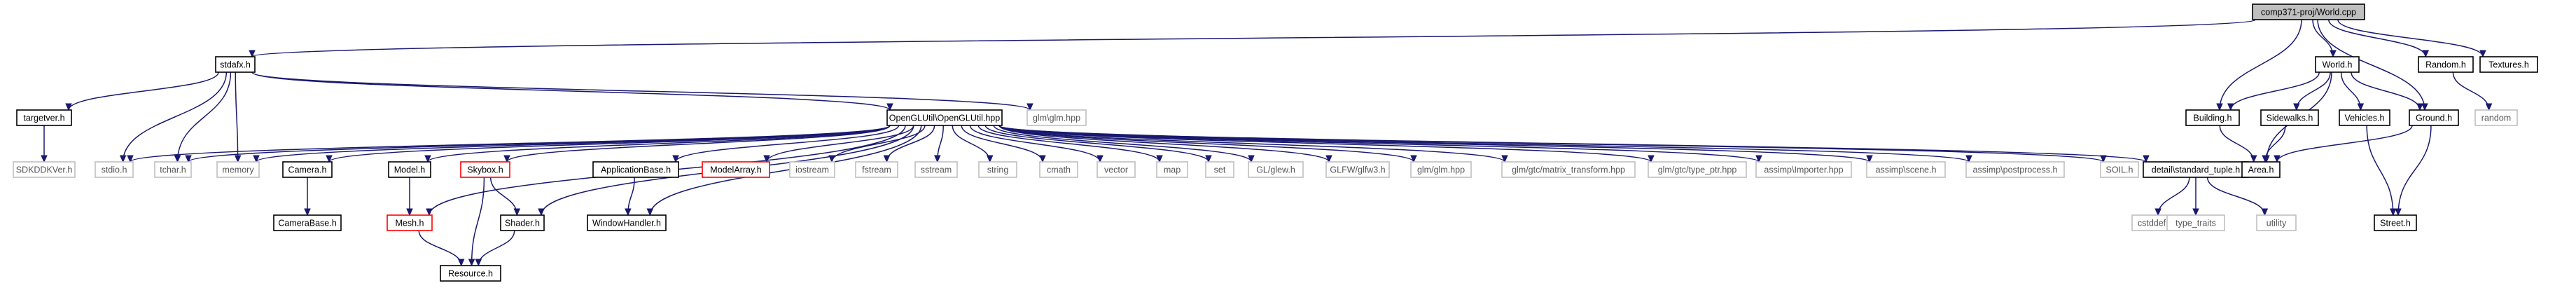 This screenshot has height=288, width=2576. I want to click on node-skybox: Skybox.h, so click(485, 169).